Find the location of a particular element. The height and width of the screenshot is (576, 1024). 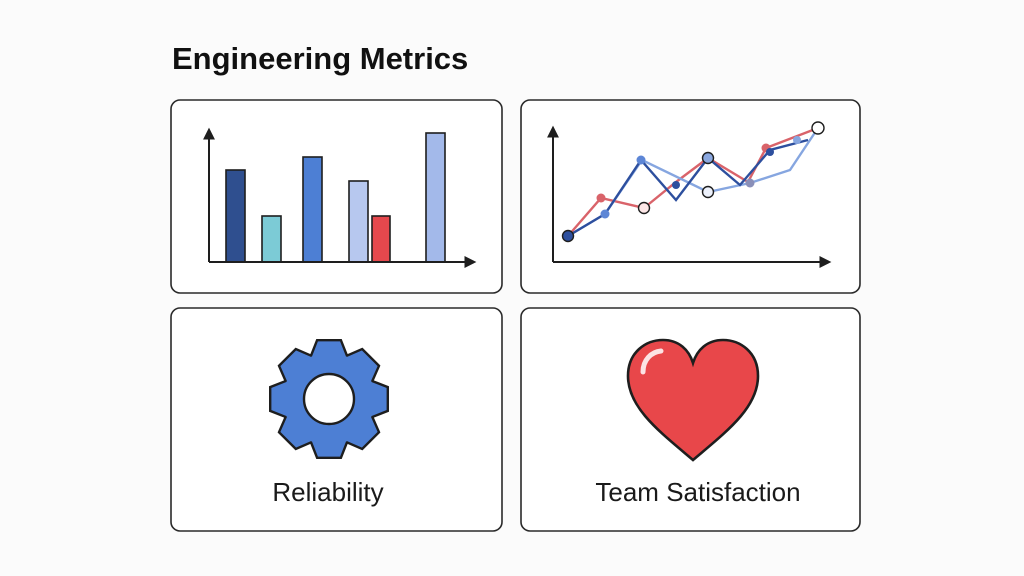

title: Engineering Metrics is located at coordinates (320, 58).